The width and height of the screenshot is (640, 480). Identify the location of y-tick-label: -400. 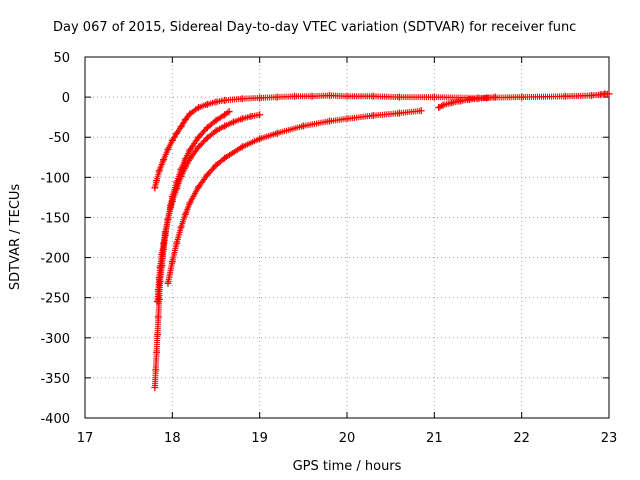
(55, 419).